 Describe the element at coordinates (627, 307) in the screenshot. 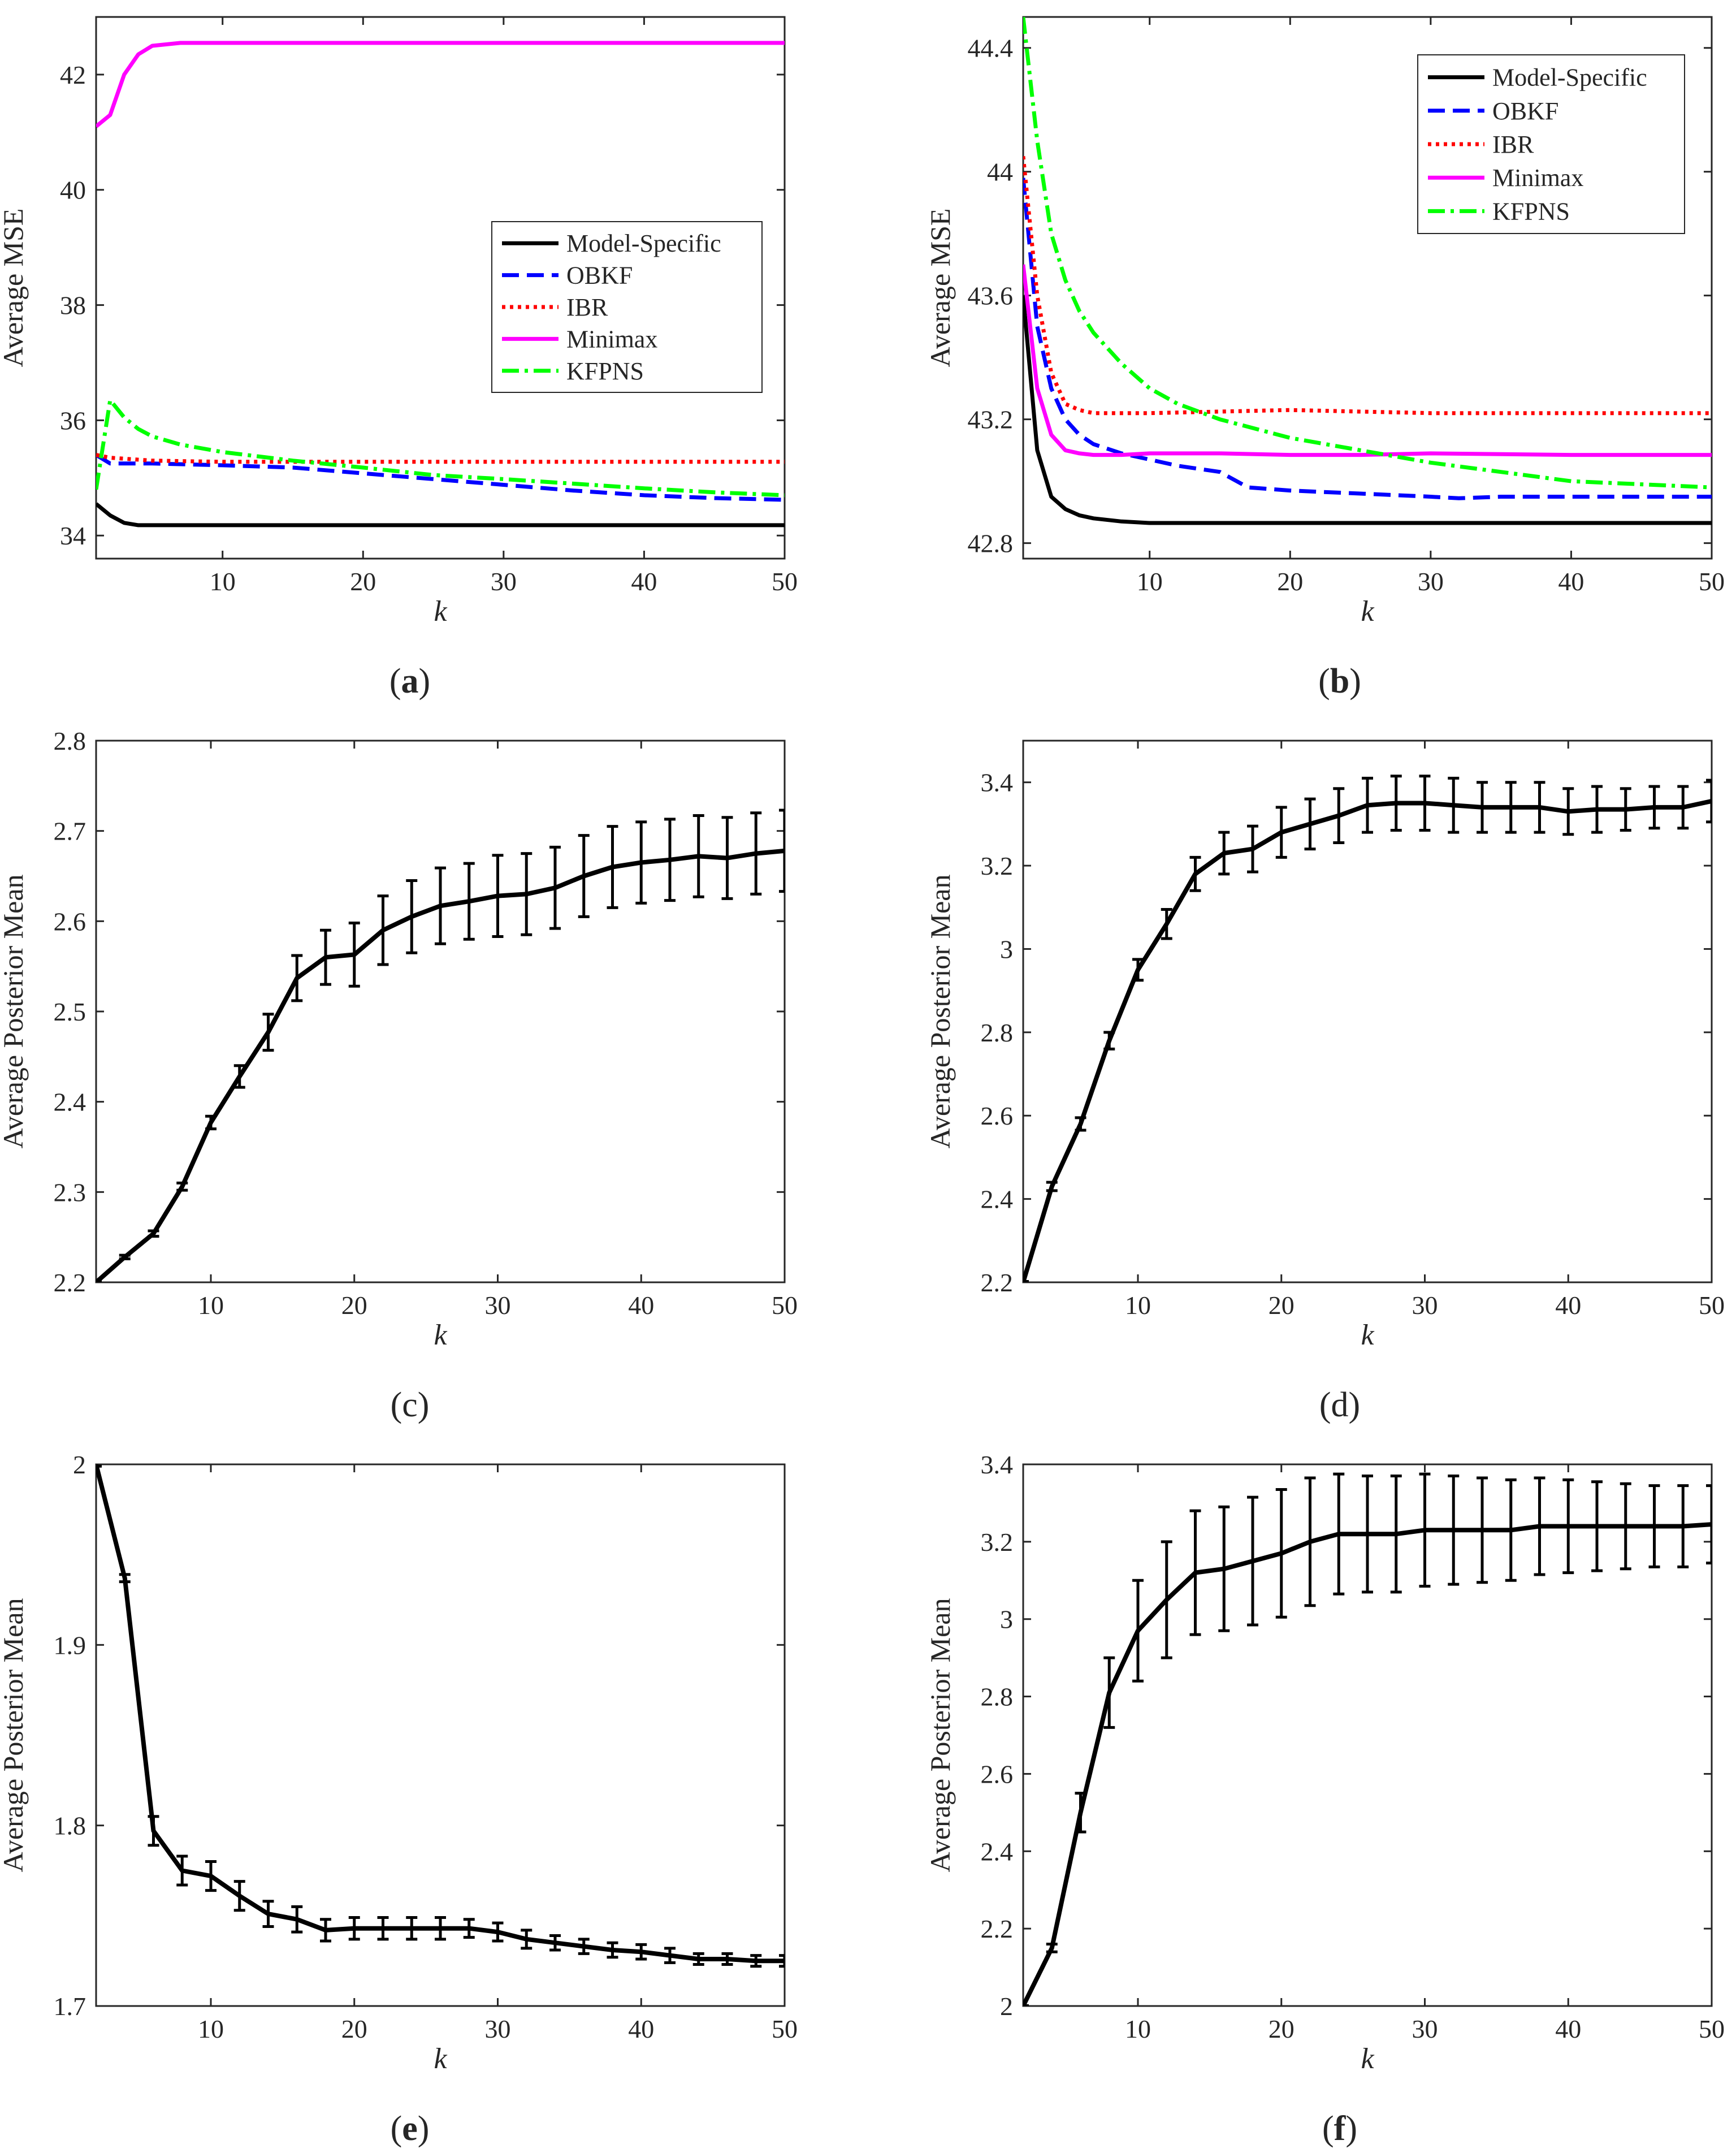

I see `legend: Model-Specific OBKF IBR Minimax KFPNS` at that location.